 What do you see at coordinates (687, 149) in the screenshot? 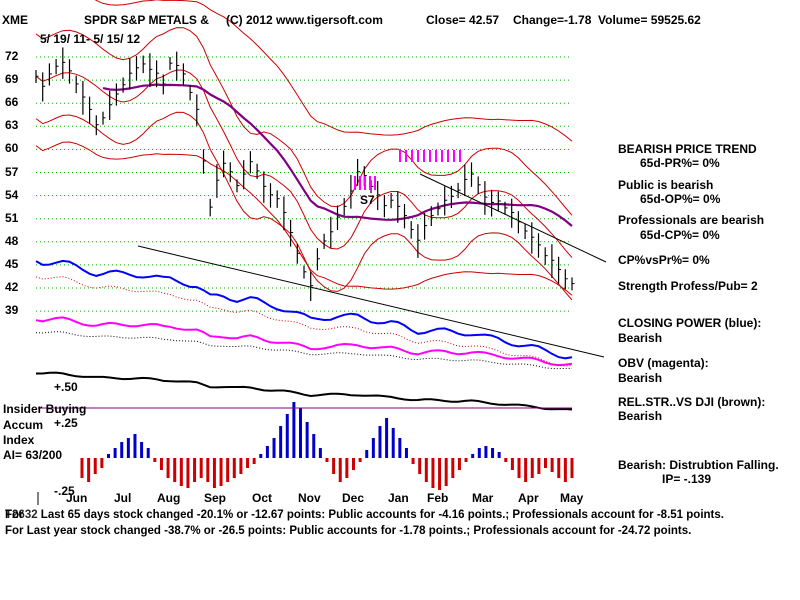
I see `bearish-trend-title: BEARISH PRICE TREND` at bounding box center [687, 149].